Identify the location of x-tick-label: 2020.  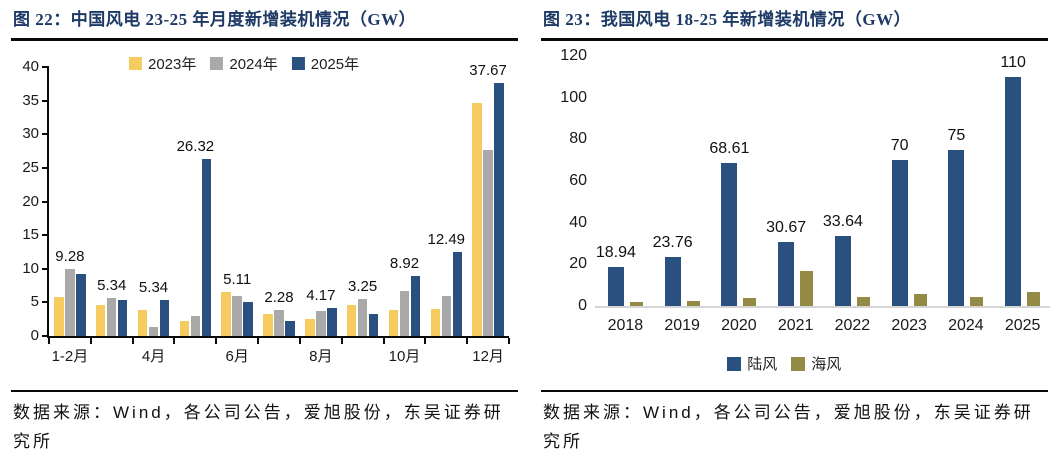
(739, 325).